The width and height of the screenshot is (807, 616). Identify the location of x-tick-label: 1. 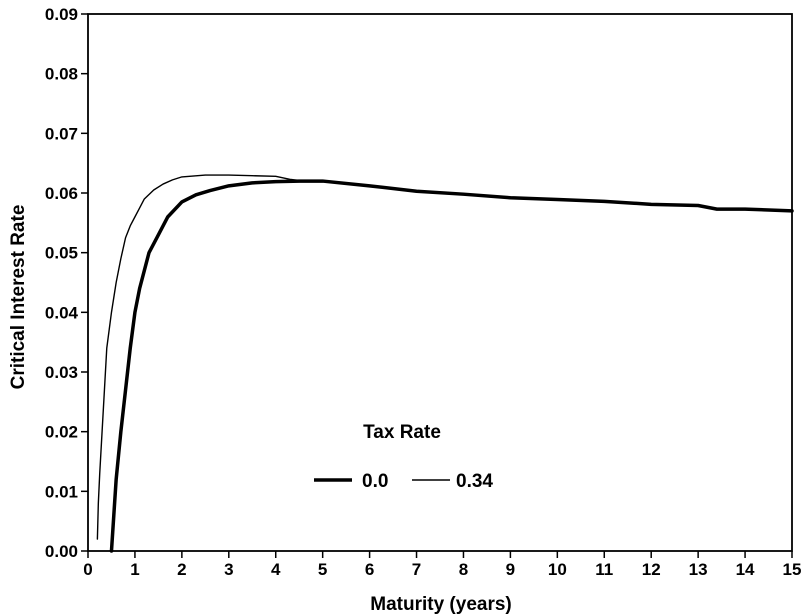
(134, 569).